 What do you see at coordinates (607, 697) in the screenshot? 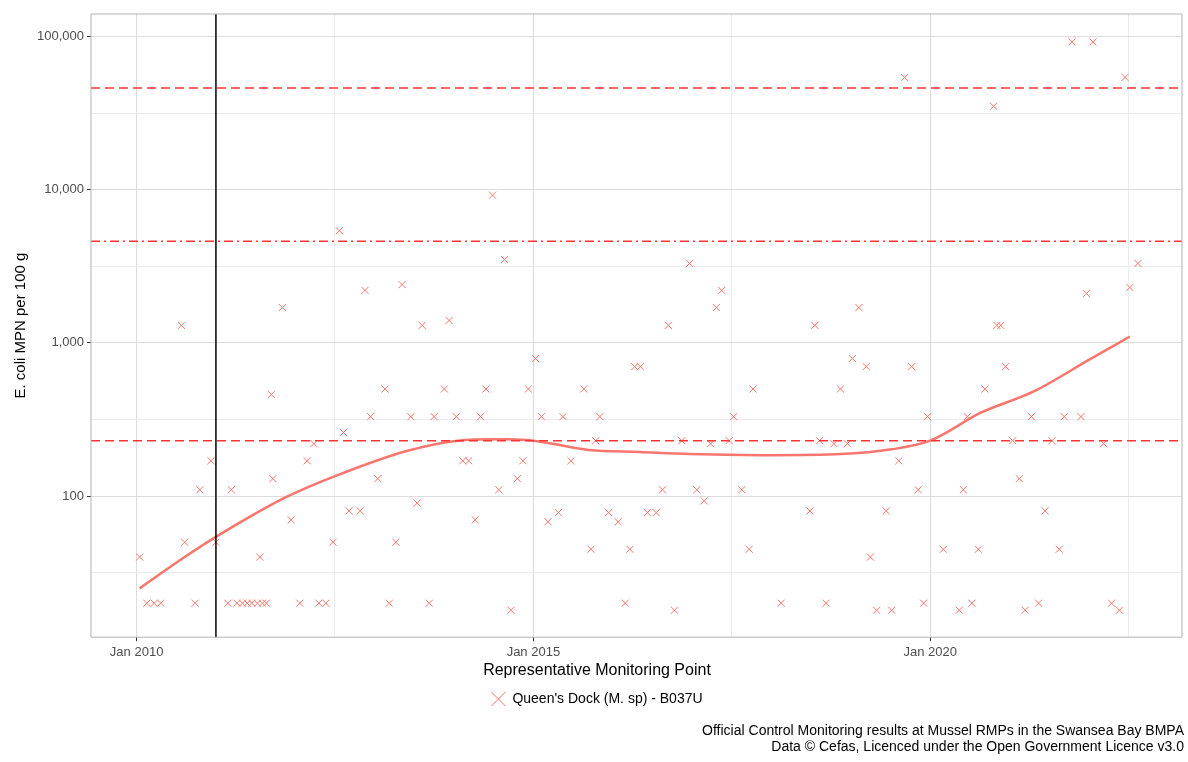
I see `legend-label: Queen's Dock (M. sp) - B037U` at bounding box center [607, 697].